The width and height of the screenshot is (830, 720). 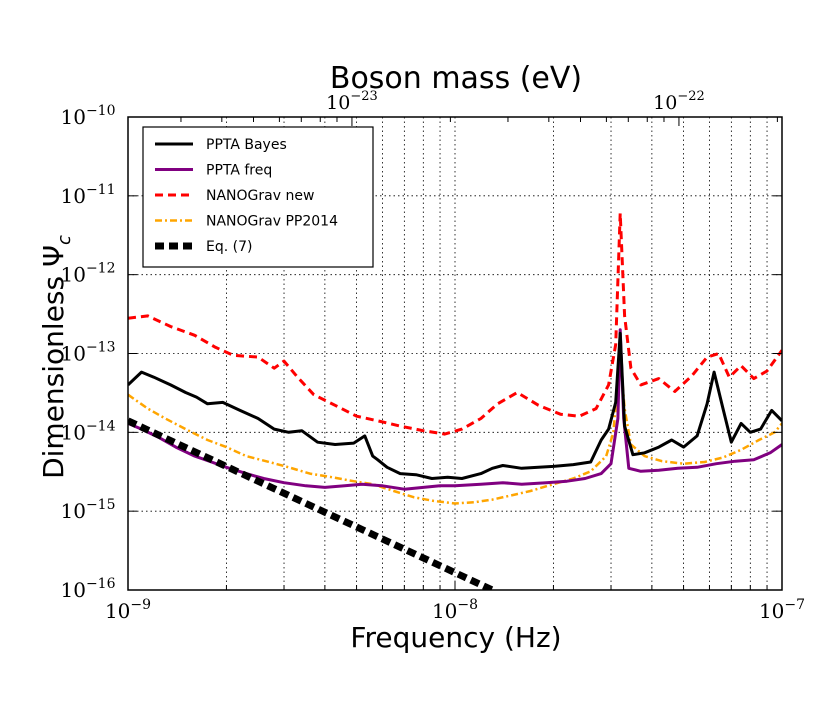 I want to click on top-tick-label-exponent: −22, so click(x=690, y=96).